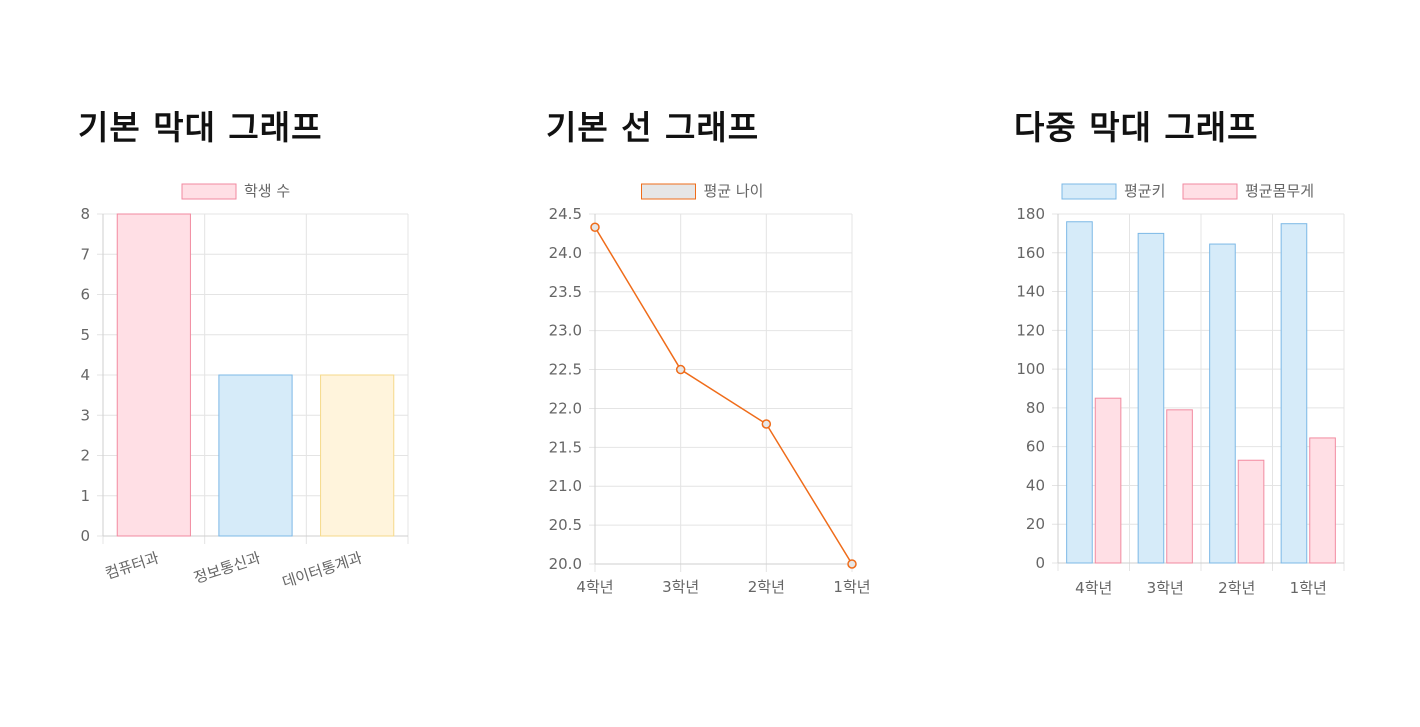  What do you see at coordinates (565, 253) in the screenshot?
I see `y-tick-label: 24.0` at bounding box center [565, 253].